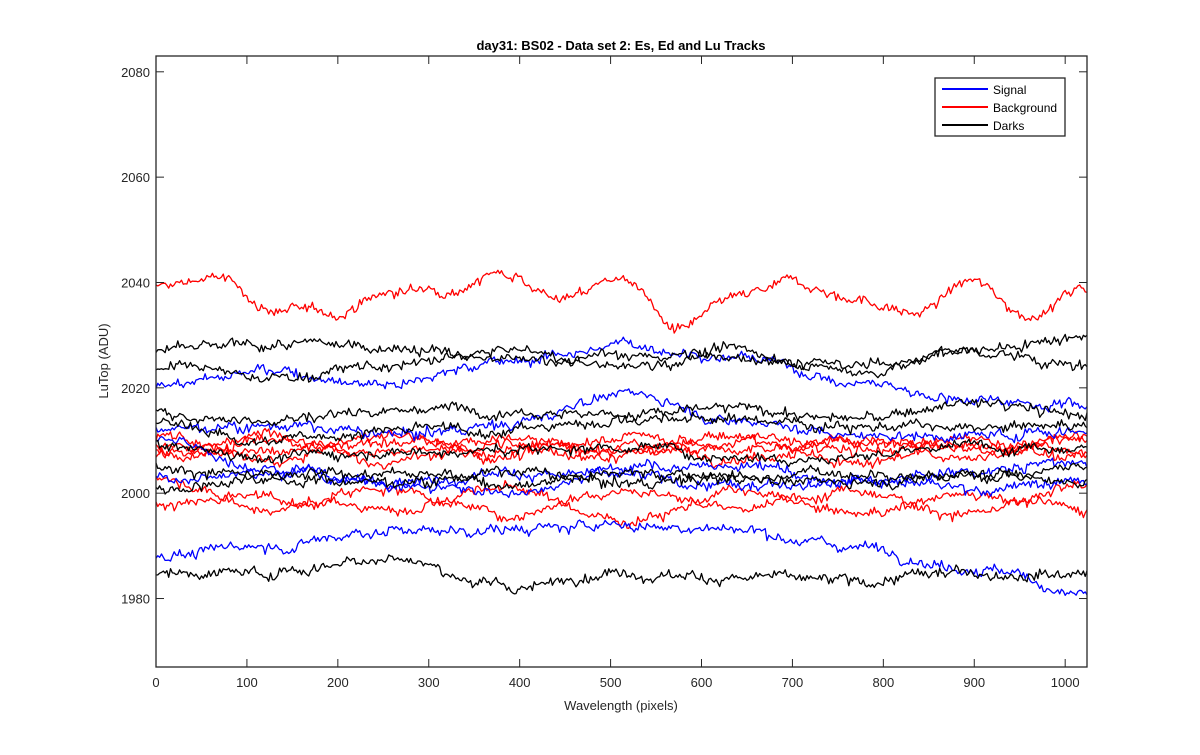 Image resolution: width=1200 pixels, height=755 pixels. What do you see at coordinates (135, 599) in the screenshot?
I see `y-tick-label: 1980` at bounding box center [135, 599].